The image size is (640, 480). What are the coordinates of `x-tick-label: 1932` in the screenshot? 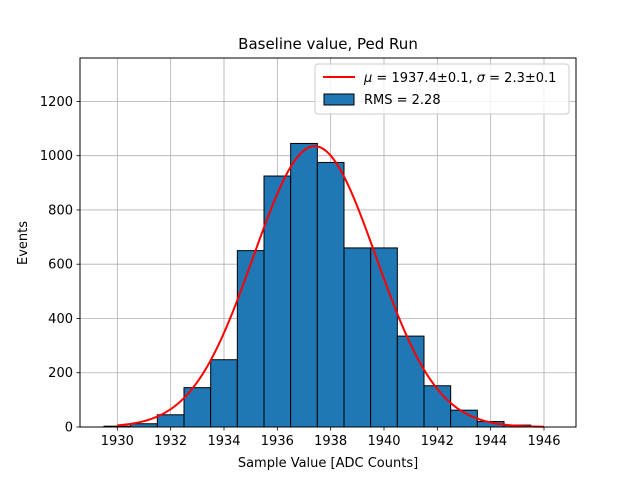 It's located at (170, 441).